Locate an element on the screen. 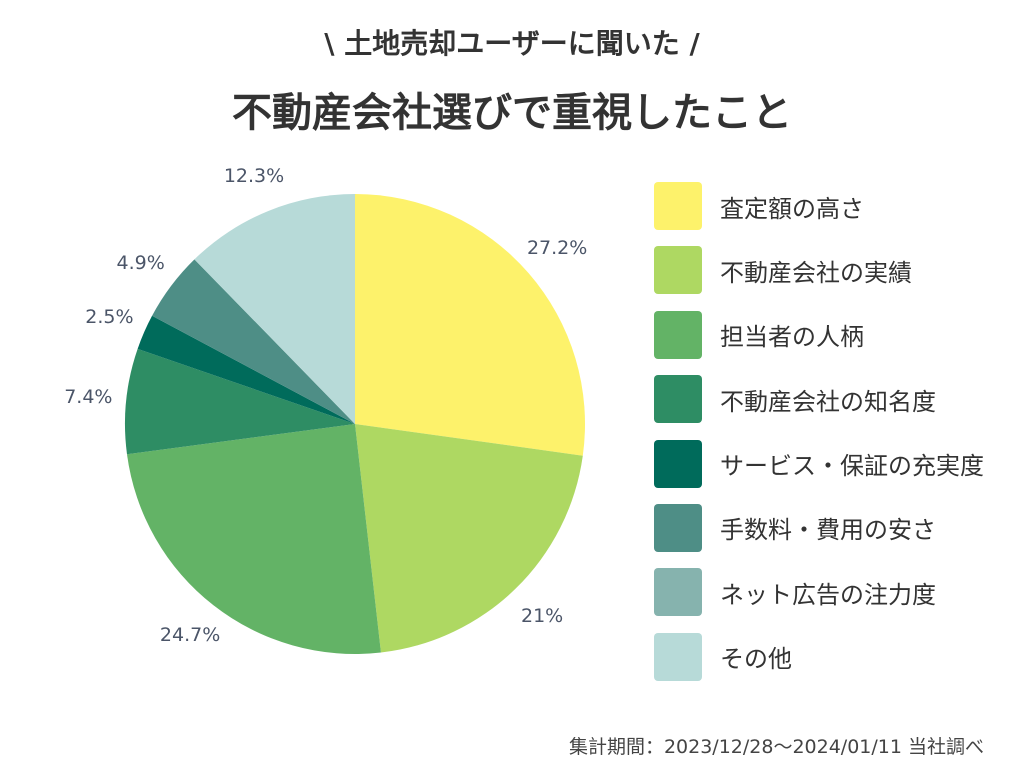 The width and height of the screenshot is (1024, 768). legend-item: その他 is located at coordinates (819, 656).